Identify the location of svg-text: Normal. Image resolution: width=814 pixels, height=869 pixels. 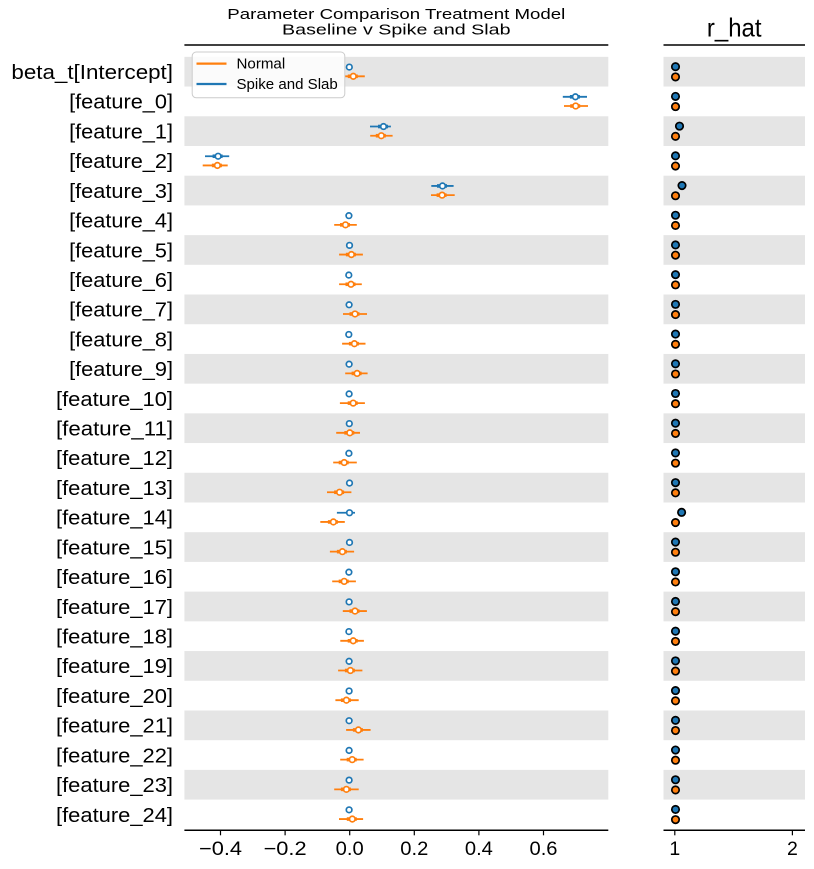
(261, 65).